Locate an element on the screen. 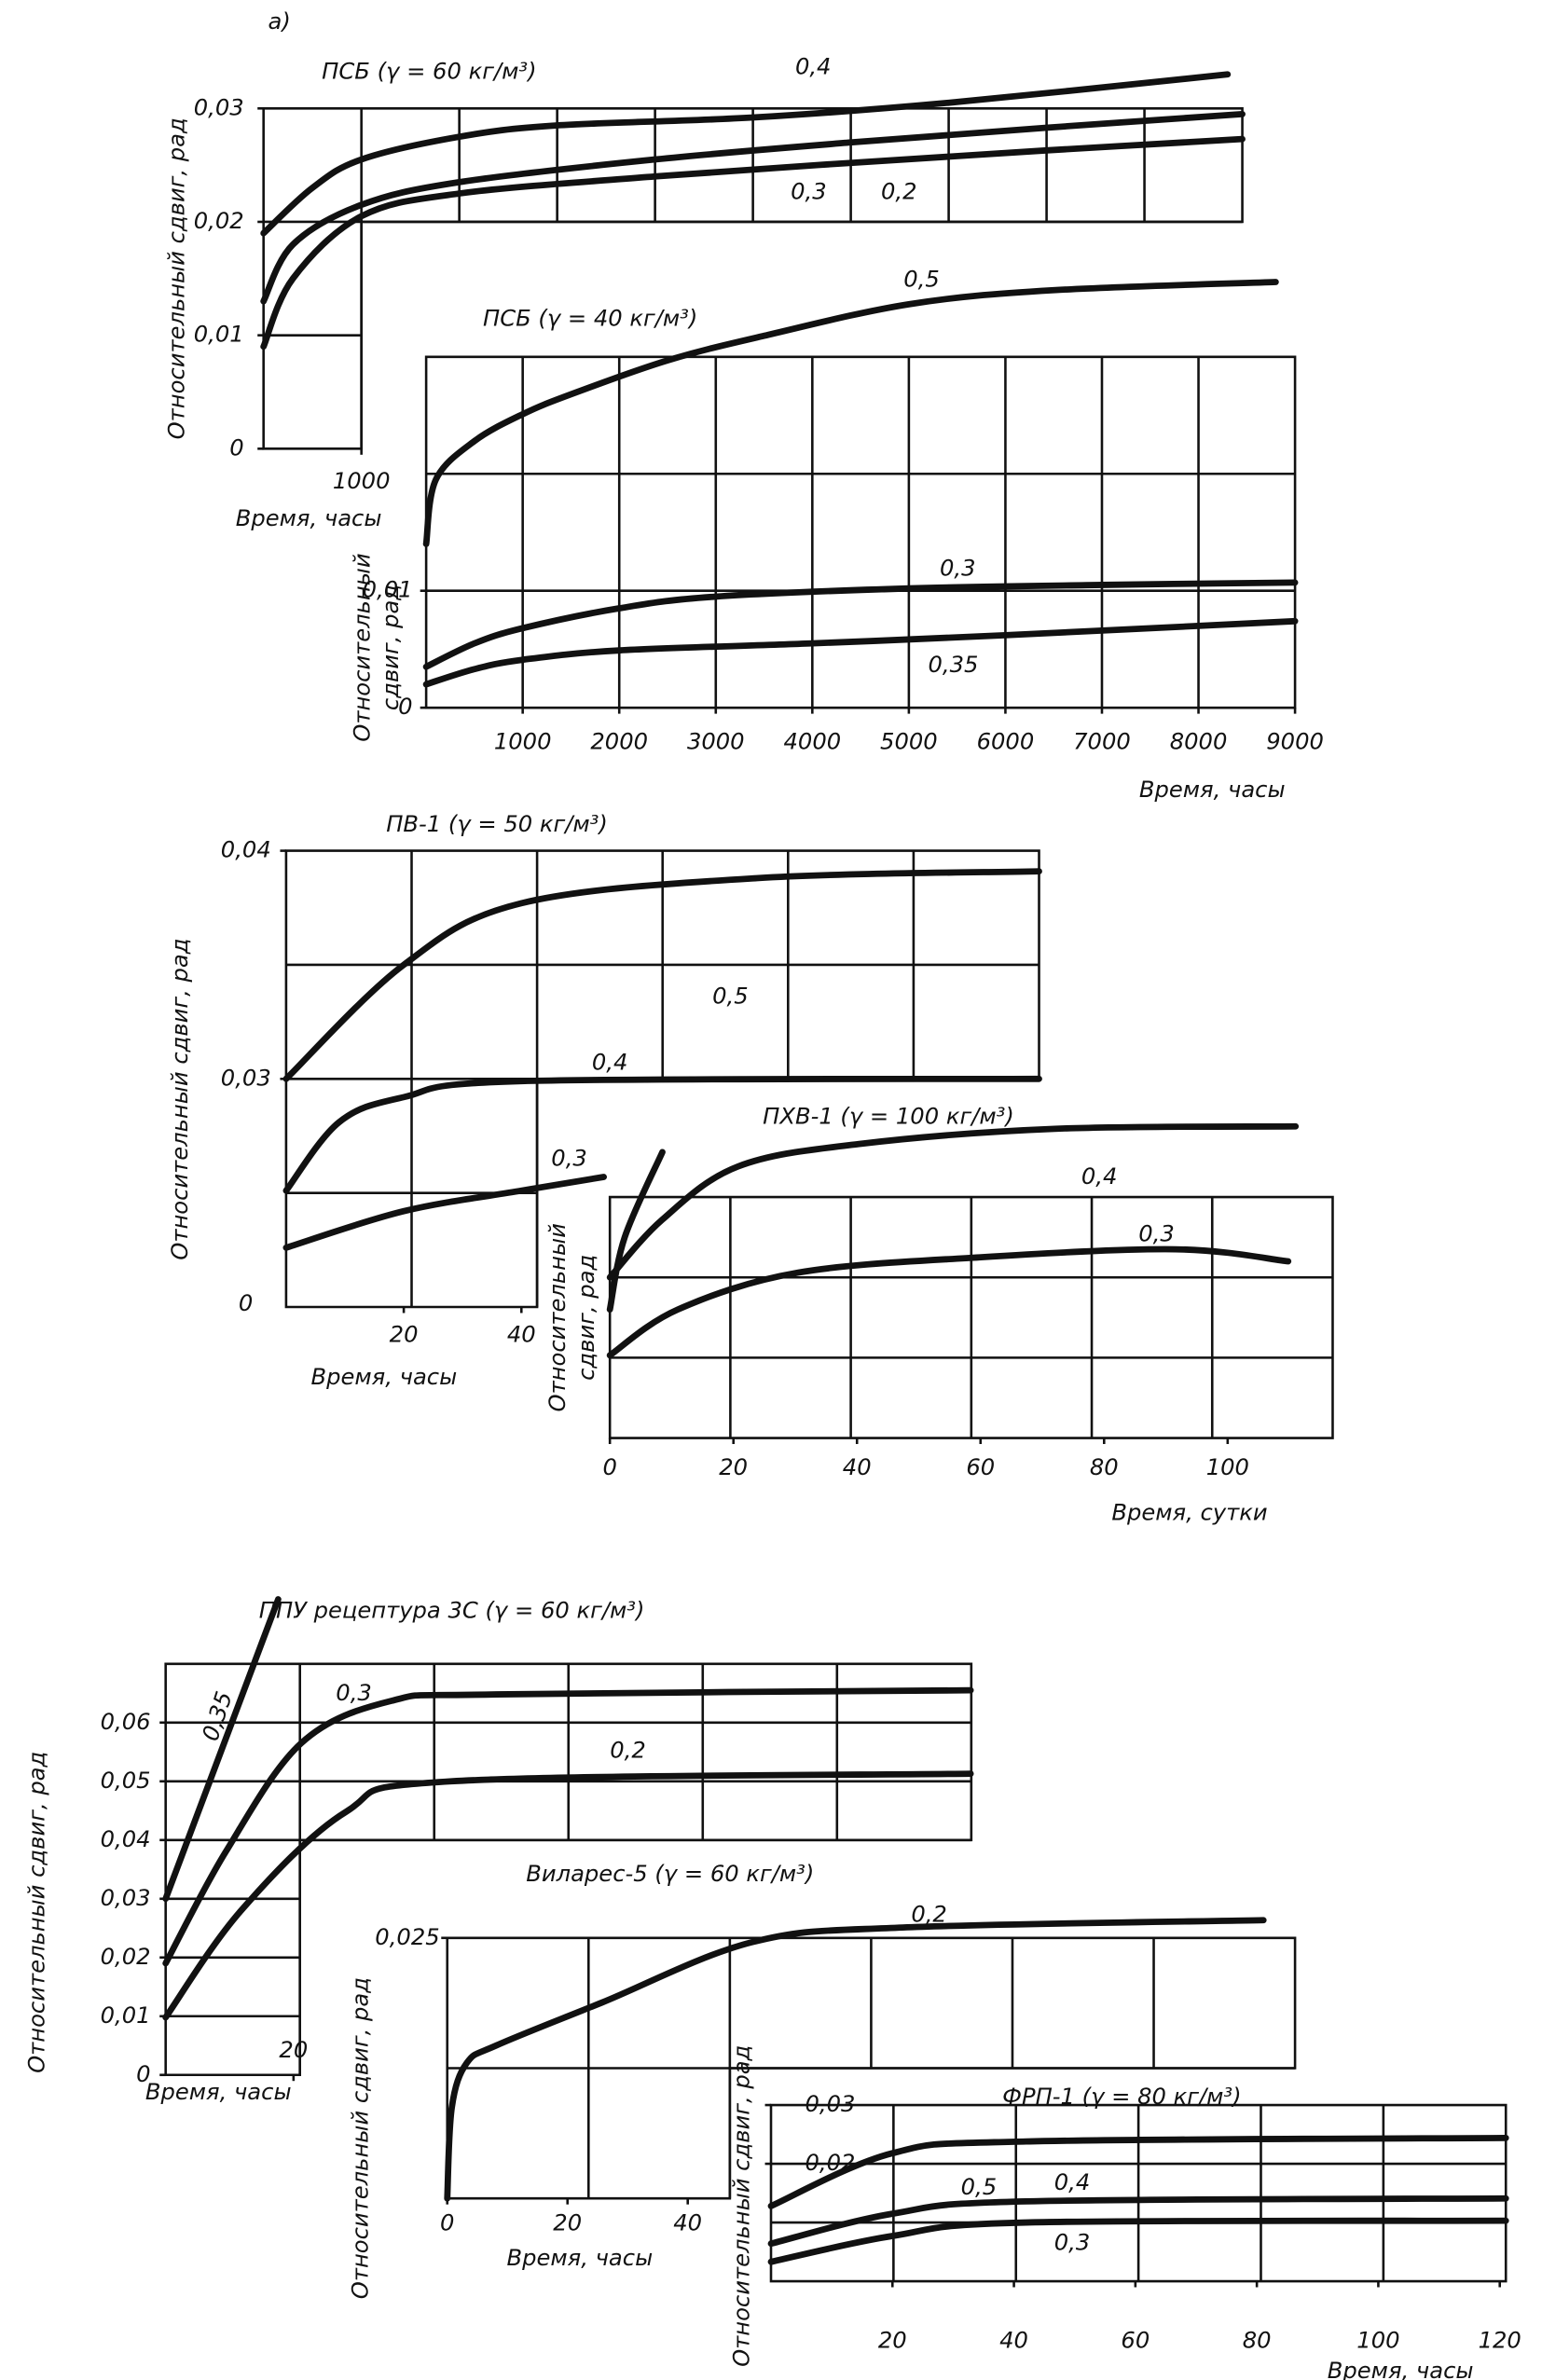 Image resolution: width=1542 pixels, height=2380 pixels. chart-title: ПСБ (γ = 60 кг/м³) is located at coordinates (429, 72).